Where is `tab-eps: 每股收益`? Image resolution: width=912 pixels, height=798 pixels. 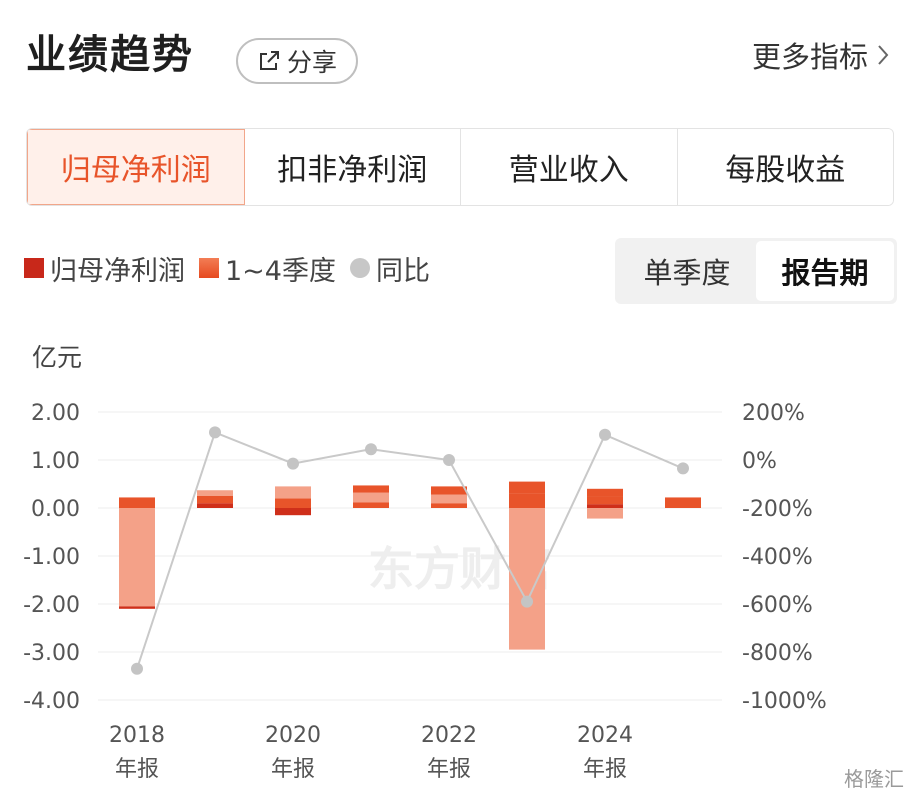 tab-eps: 每股收益 is located at coordinates (785, 167).